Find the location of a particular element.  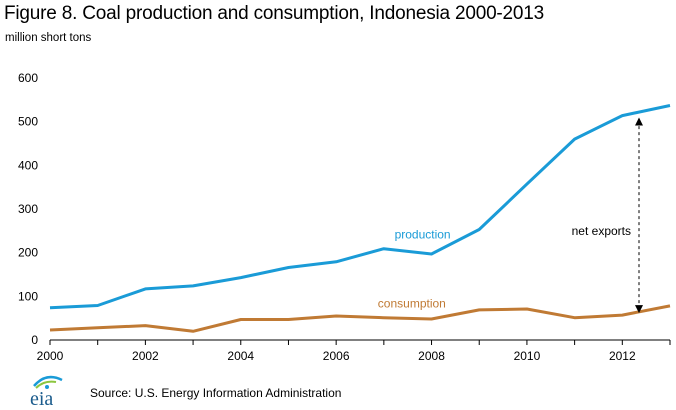

y-tick-label: 300 is located at coordinates (28, 209).